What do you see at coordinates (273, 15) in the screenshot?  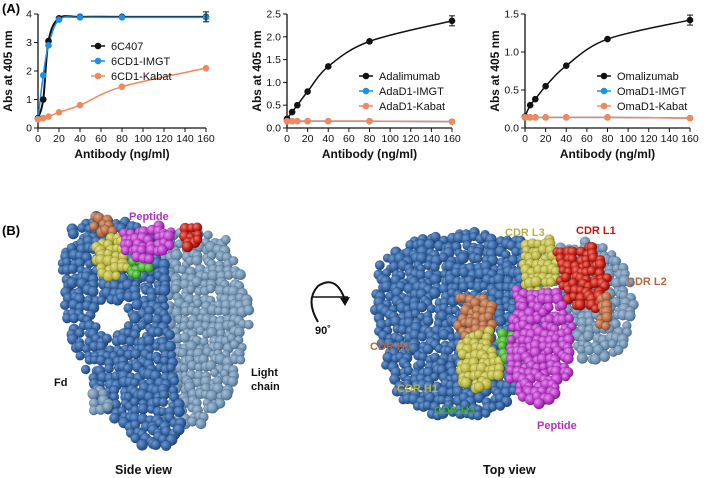 I see `y-tick-label: 2.5` at bounding box center [273, 15].